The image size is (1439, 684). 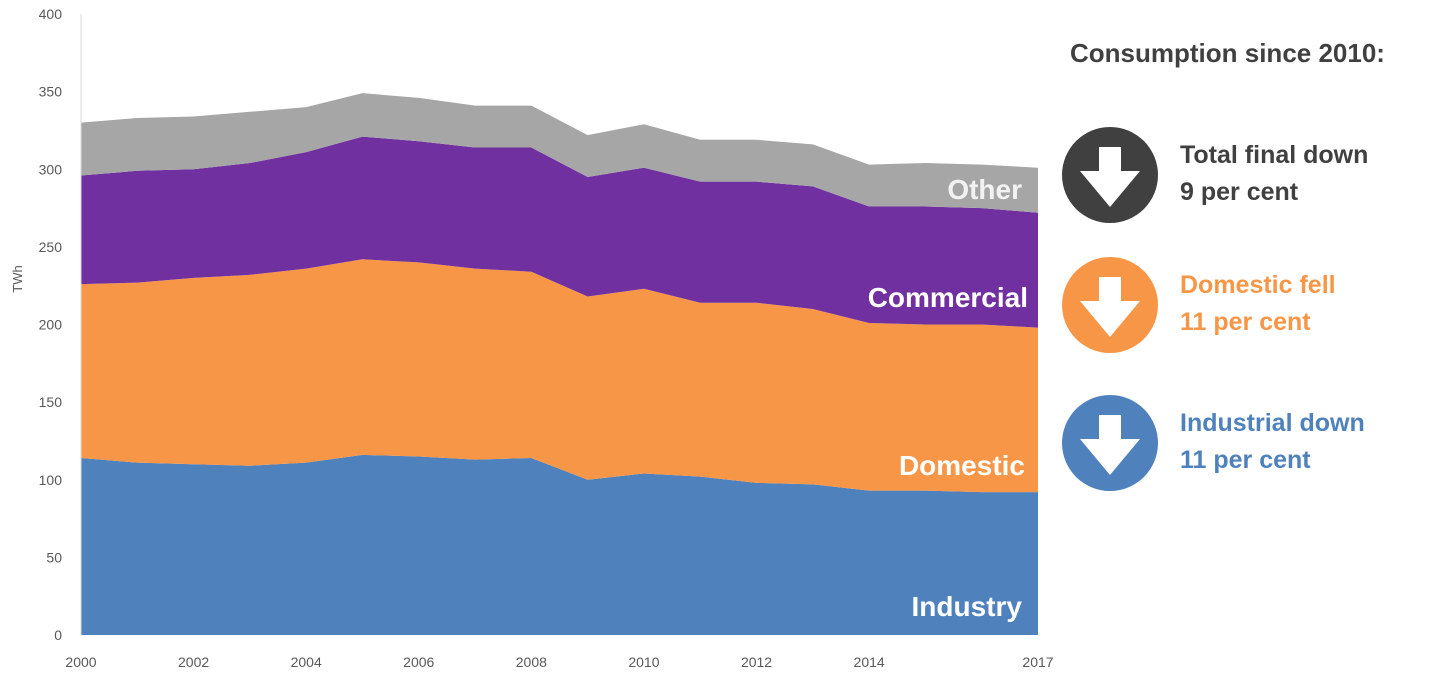 I want to click on area-label-domestic: Domestic, so click(x=962, y=465).